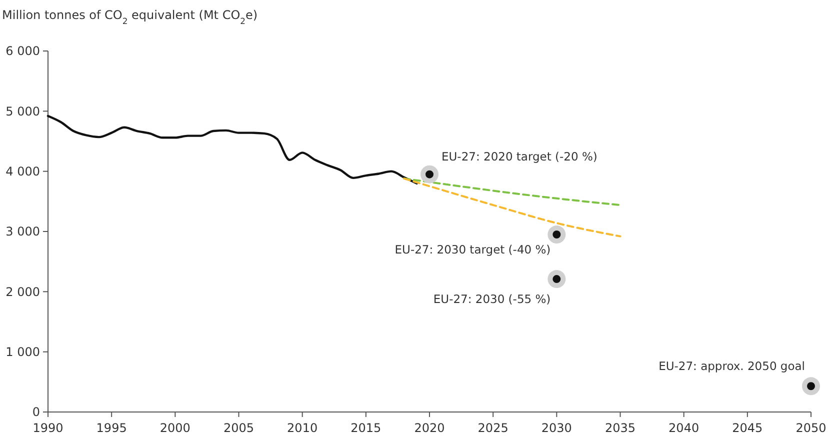  Describe the element at coordinates (36, 412) in the screenshot. I see `y-tick-label: 0` at that location.